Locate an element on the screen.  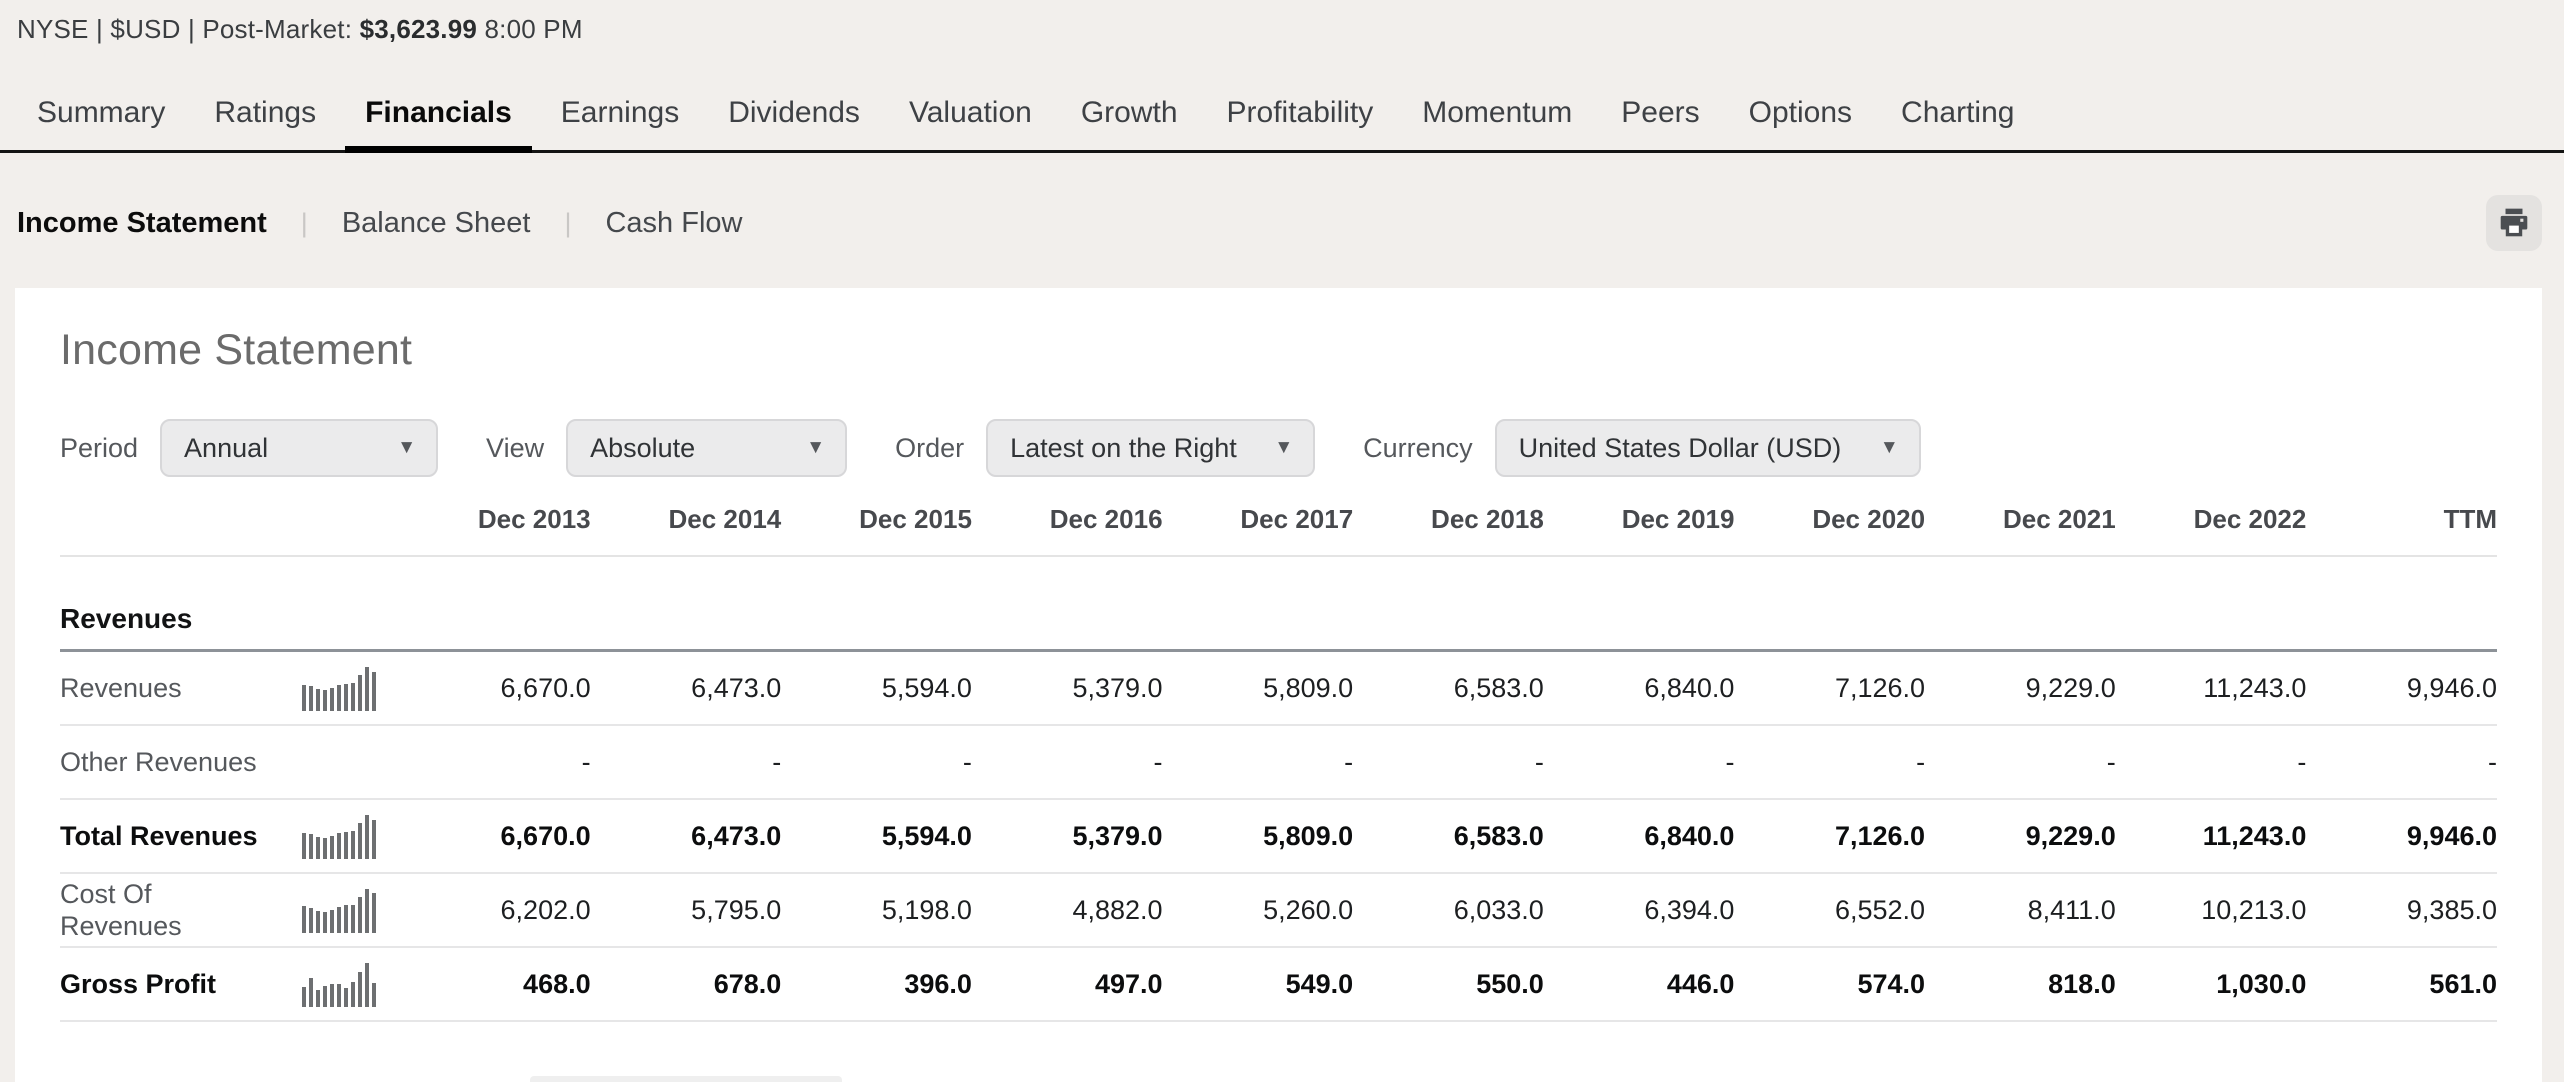
subnav-item-balance-sheet: Balance Sheet is located at coordinates (436, 222).